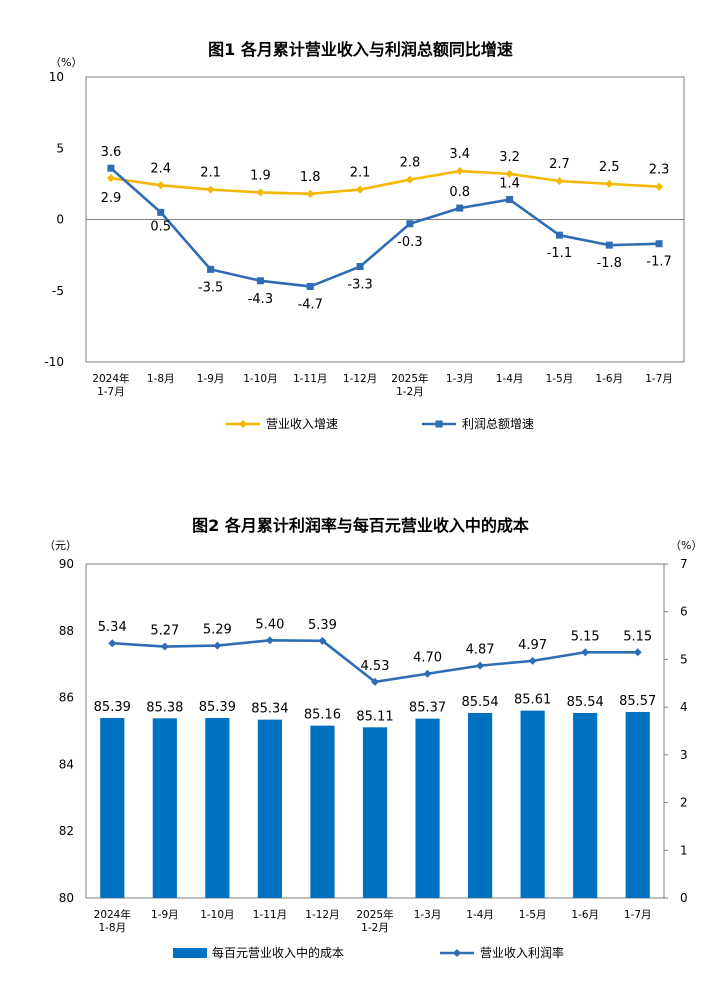 The image size is (721, 989). I want to click on chart2-margin-label: 5.39, so click(322, 625).